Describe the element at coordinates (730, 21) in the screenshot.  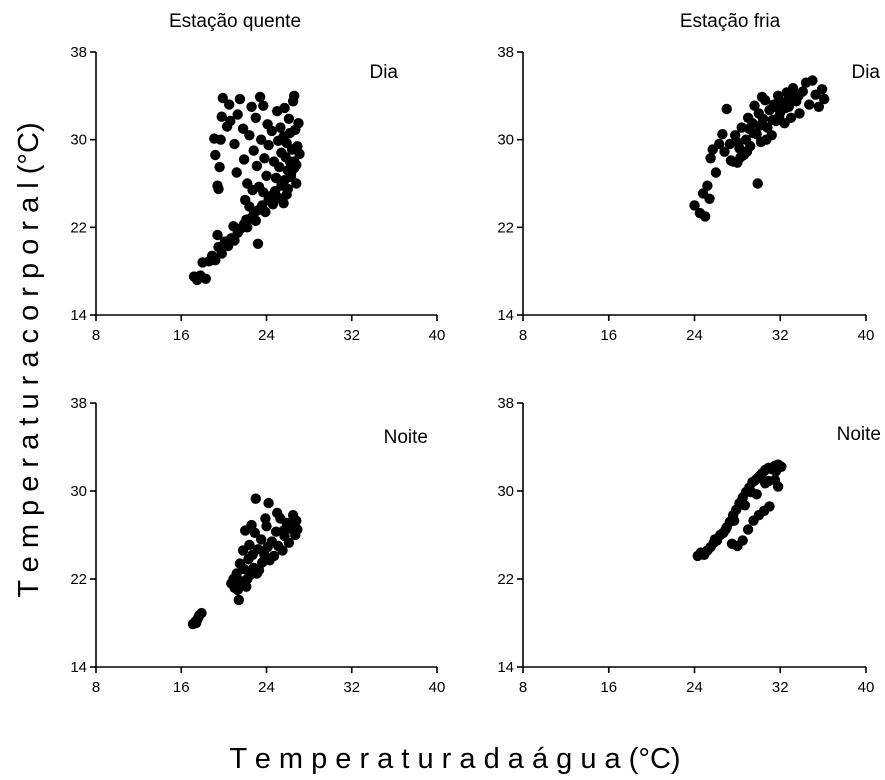
I see `column-title-cold: Estação fria` at that location.